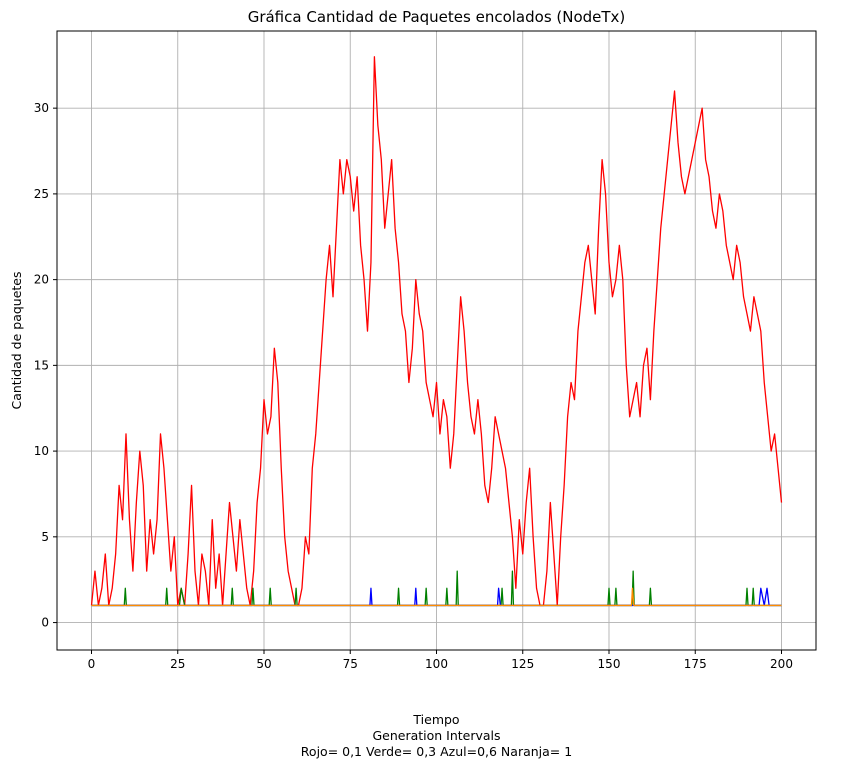  What do you see at coordinates (436, 735) in the screenshot?
I see `x-axis-label-line-2: Generation Intervals` at bounding box center [436, 735].